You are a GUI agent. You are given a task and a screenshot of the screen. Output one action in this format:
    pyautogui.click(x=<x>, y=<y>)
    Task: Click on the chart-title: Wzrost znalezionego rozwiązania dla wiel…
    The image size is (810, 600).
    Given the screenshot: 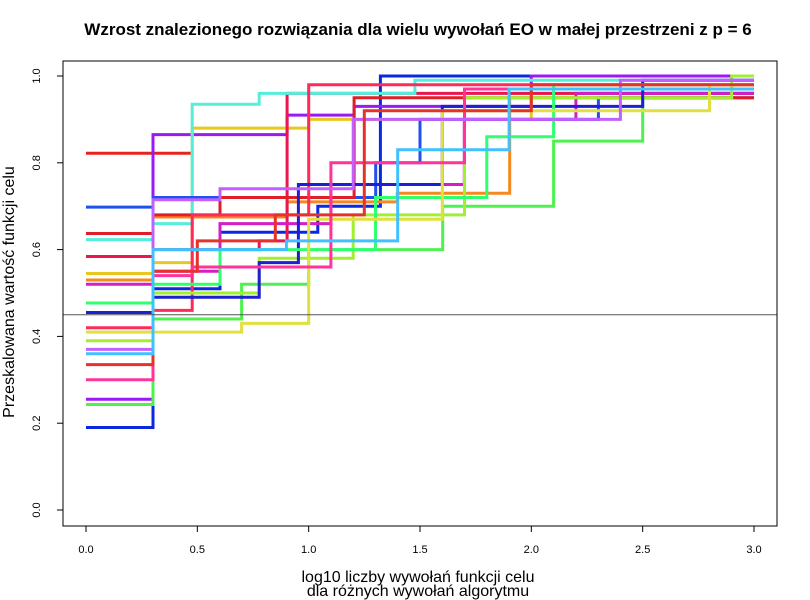 What is the action you would take?
    pyautogui.click(x=417, y=29)
    